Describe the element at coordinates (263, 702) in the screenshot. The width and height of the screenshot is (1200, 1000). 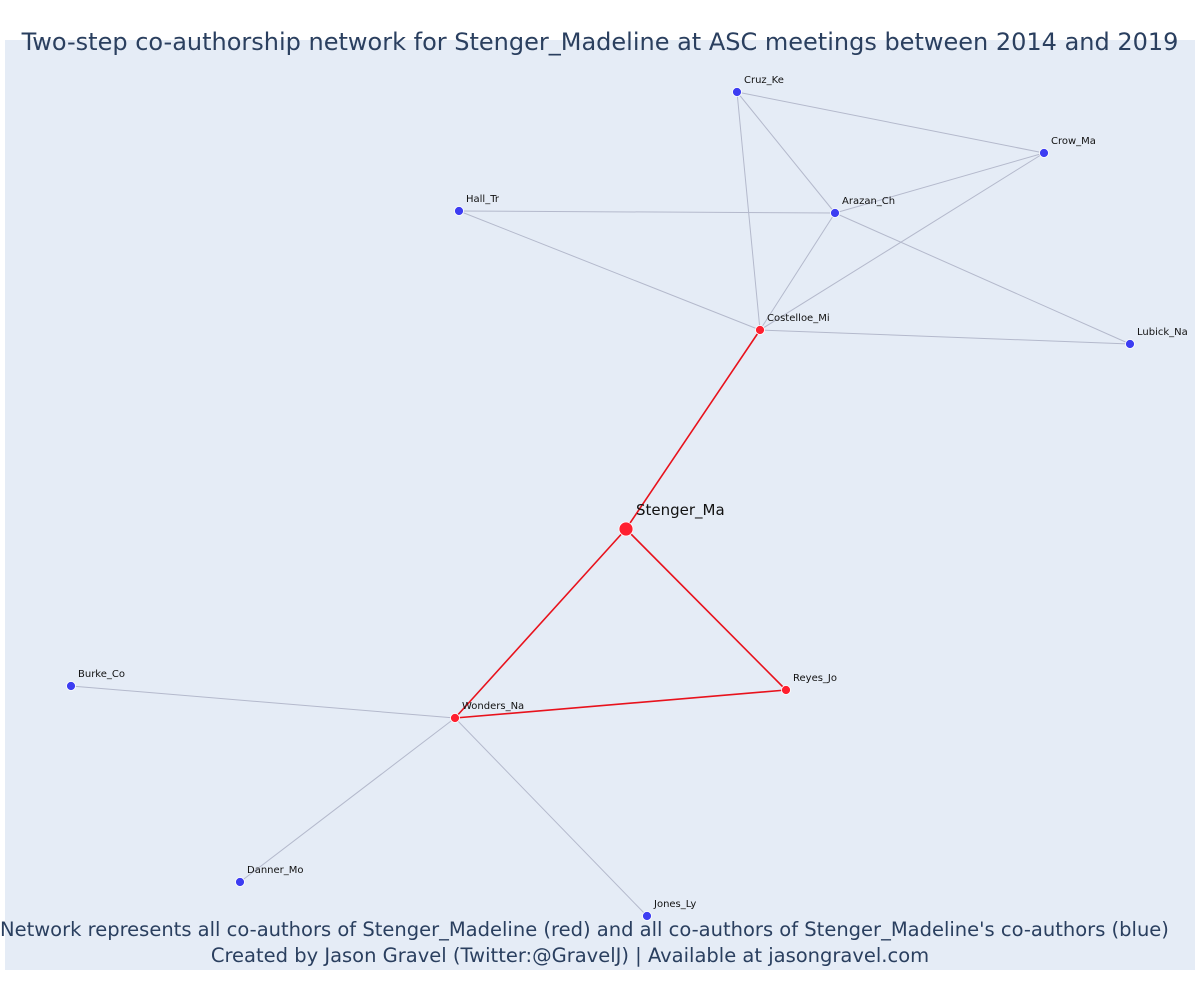
I see `edge-Wonders_Na-Burke_Co` at that location.